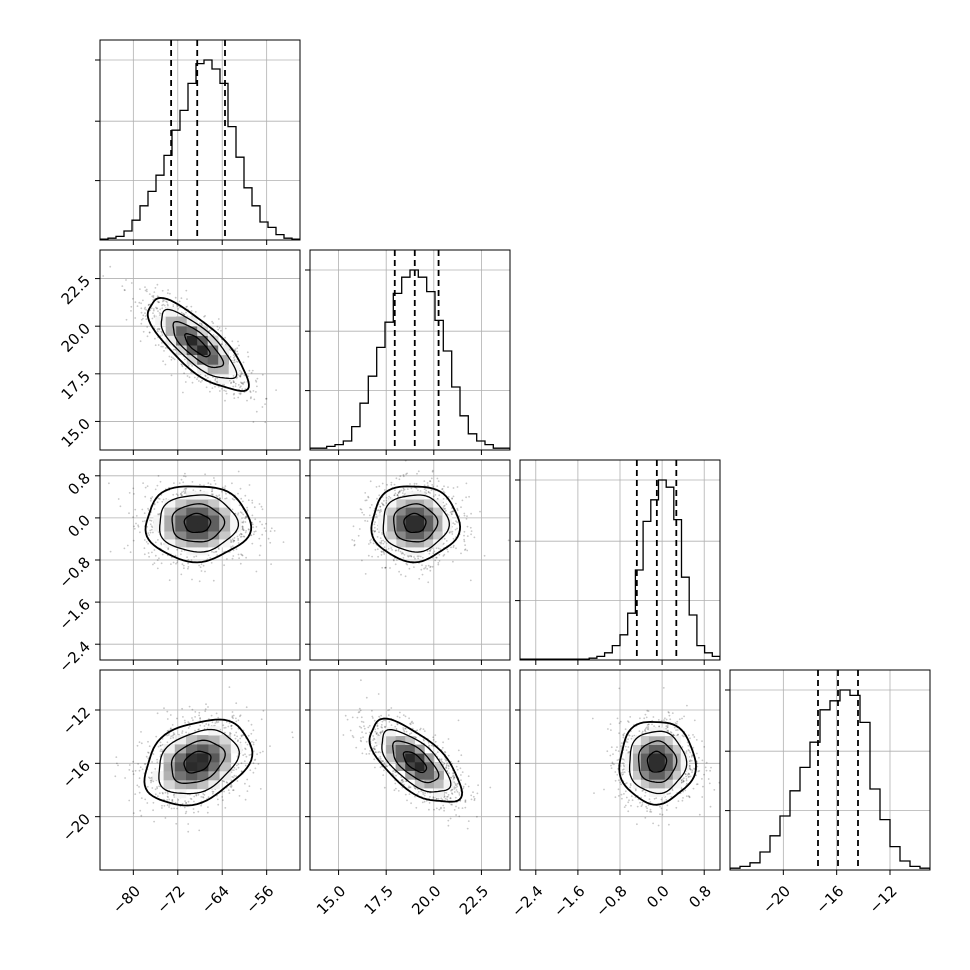 Image resolution: width=970 pixels, height=970 pixels. I want to click on contour-0.5-sigma, so click(197, 762).